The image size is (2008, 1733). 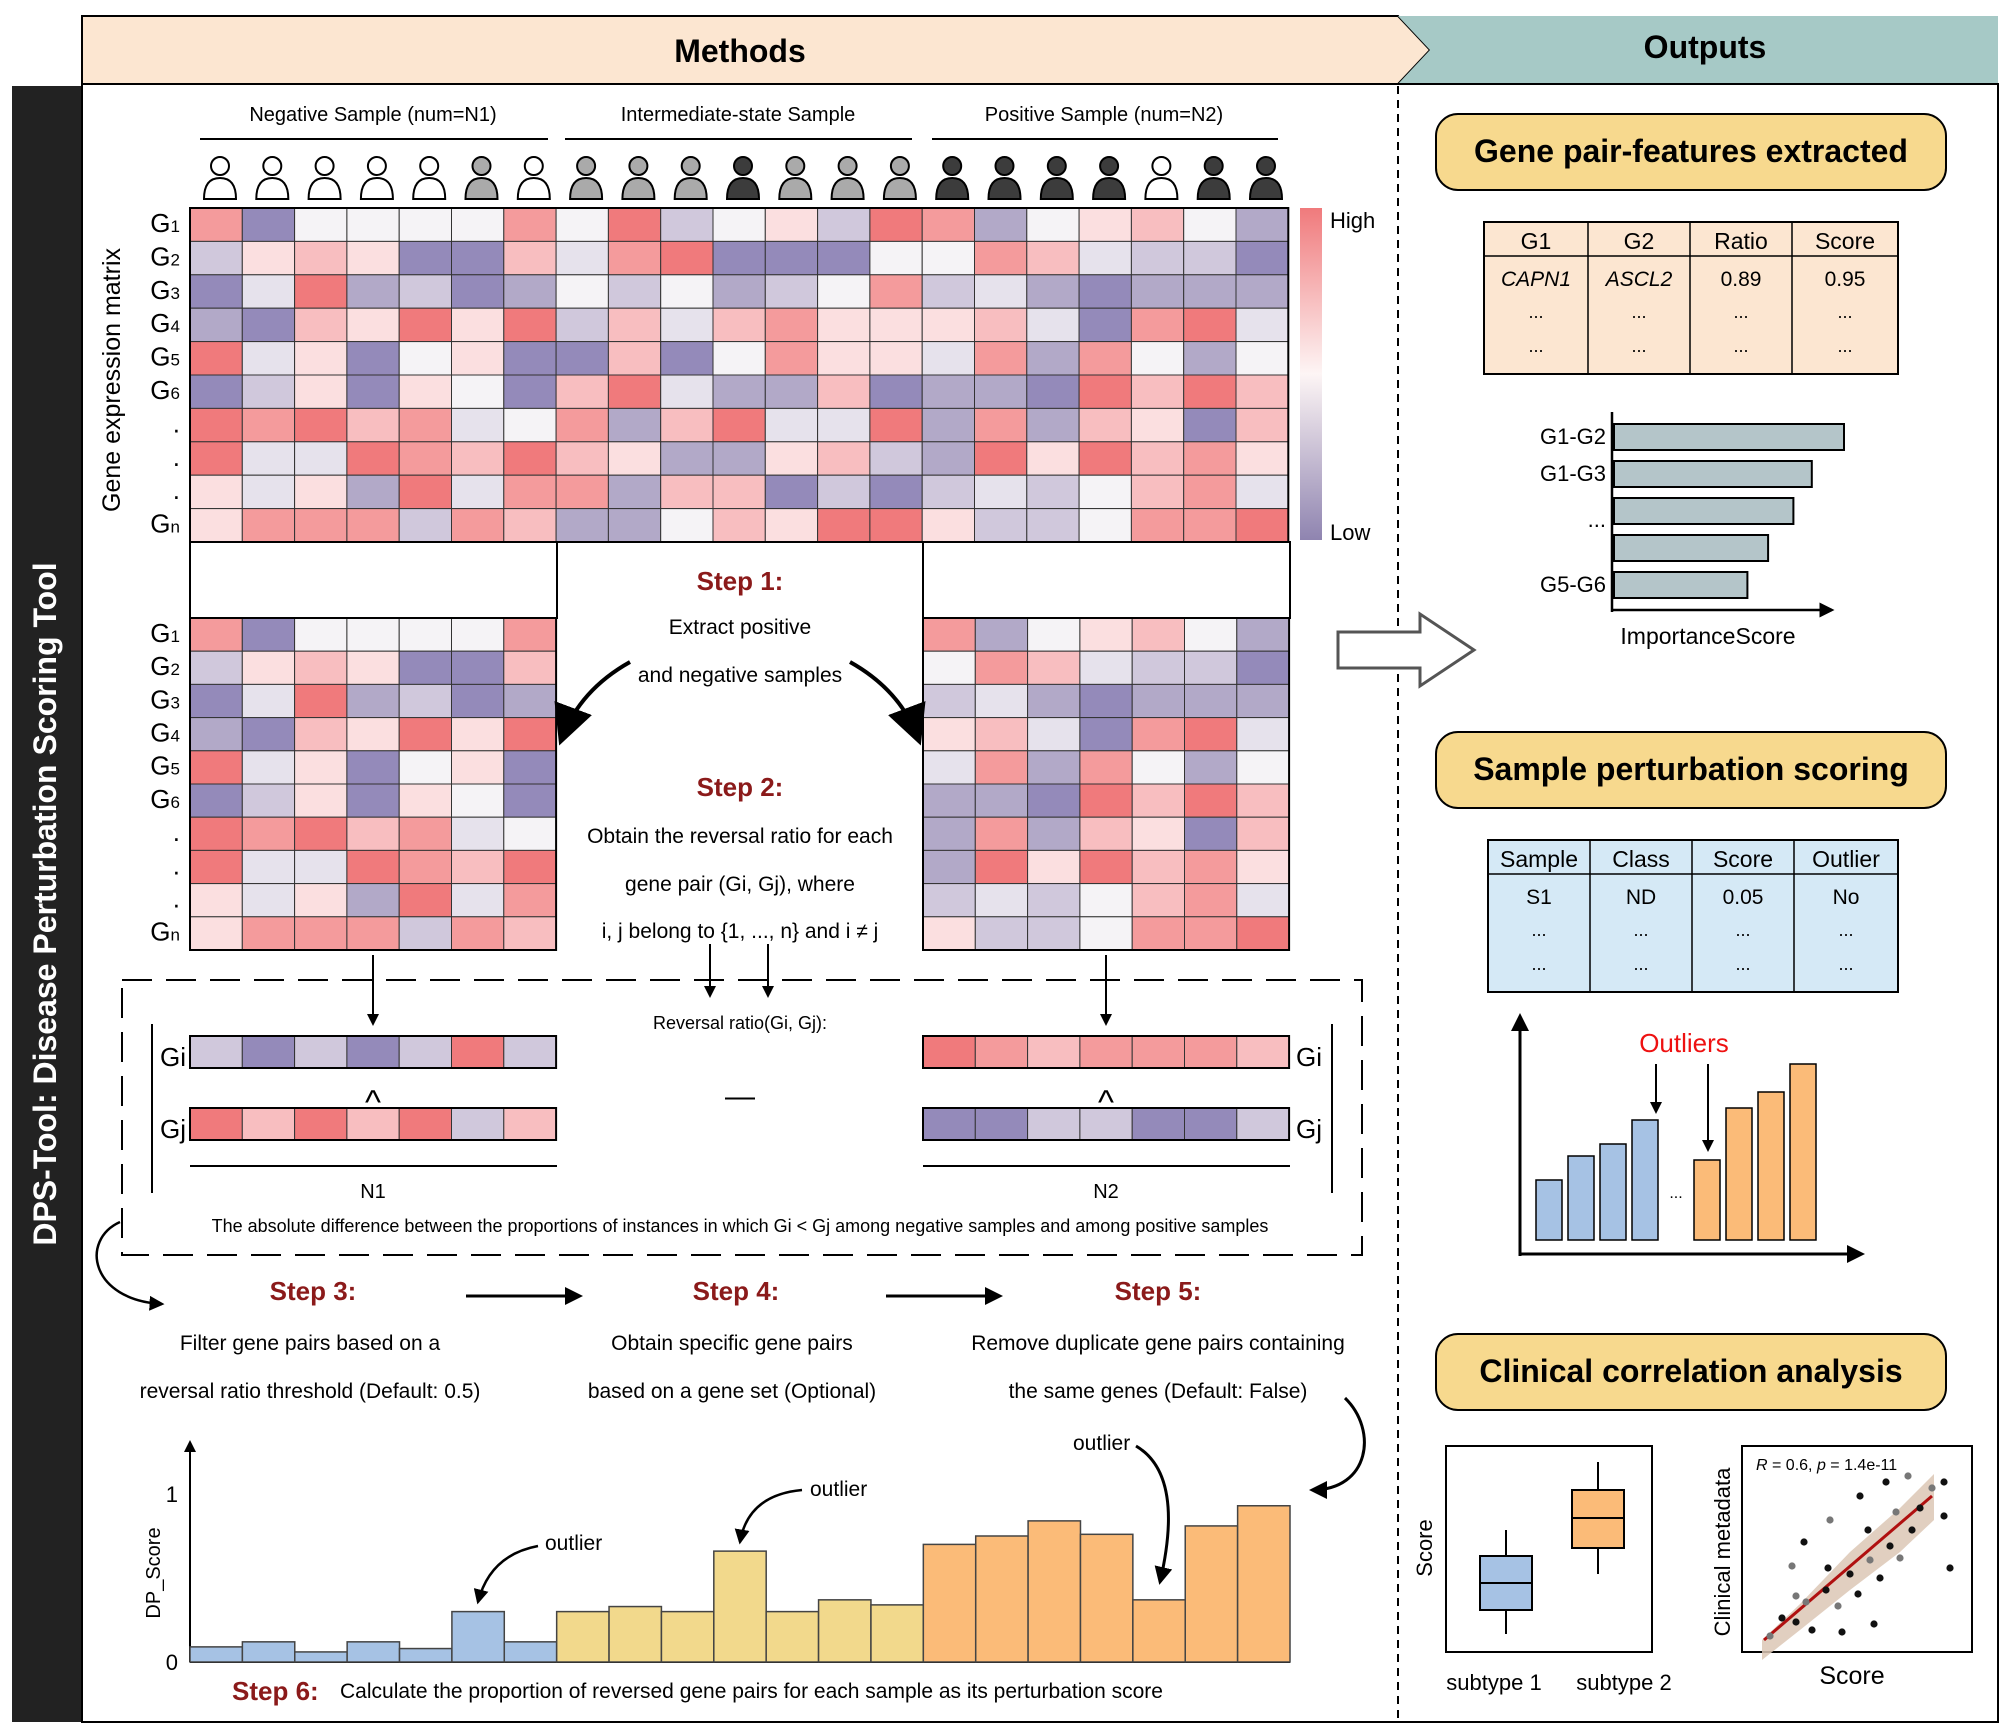 What do you see at coordinates (1729, 437) in the screenshot?
I see `importance-bar` at bounding box center [1729, 437].